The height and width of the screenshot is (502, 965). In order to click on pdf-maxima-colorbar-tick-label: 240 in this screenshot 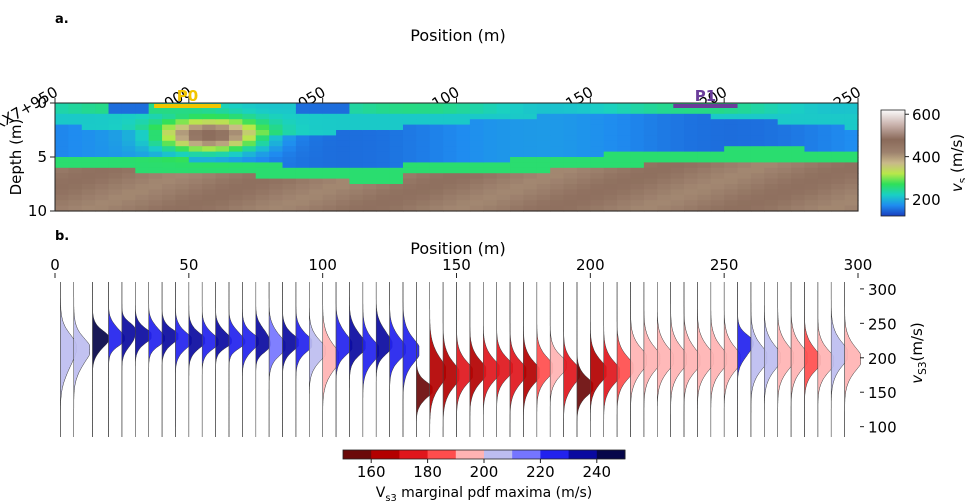, I will do `click(596, 472)`.